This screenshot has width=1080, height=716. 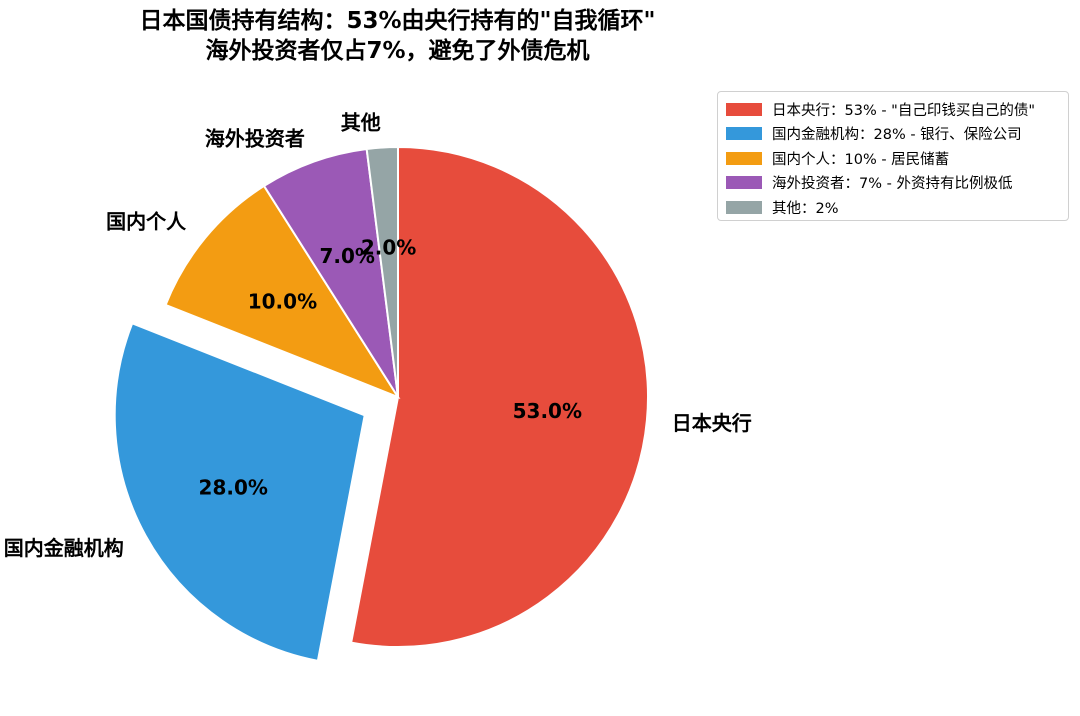 I want to click on legend-item-2: 国内金融机构：28% - 银行、保险公司, so click(x=893, y=134).